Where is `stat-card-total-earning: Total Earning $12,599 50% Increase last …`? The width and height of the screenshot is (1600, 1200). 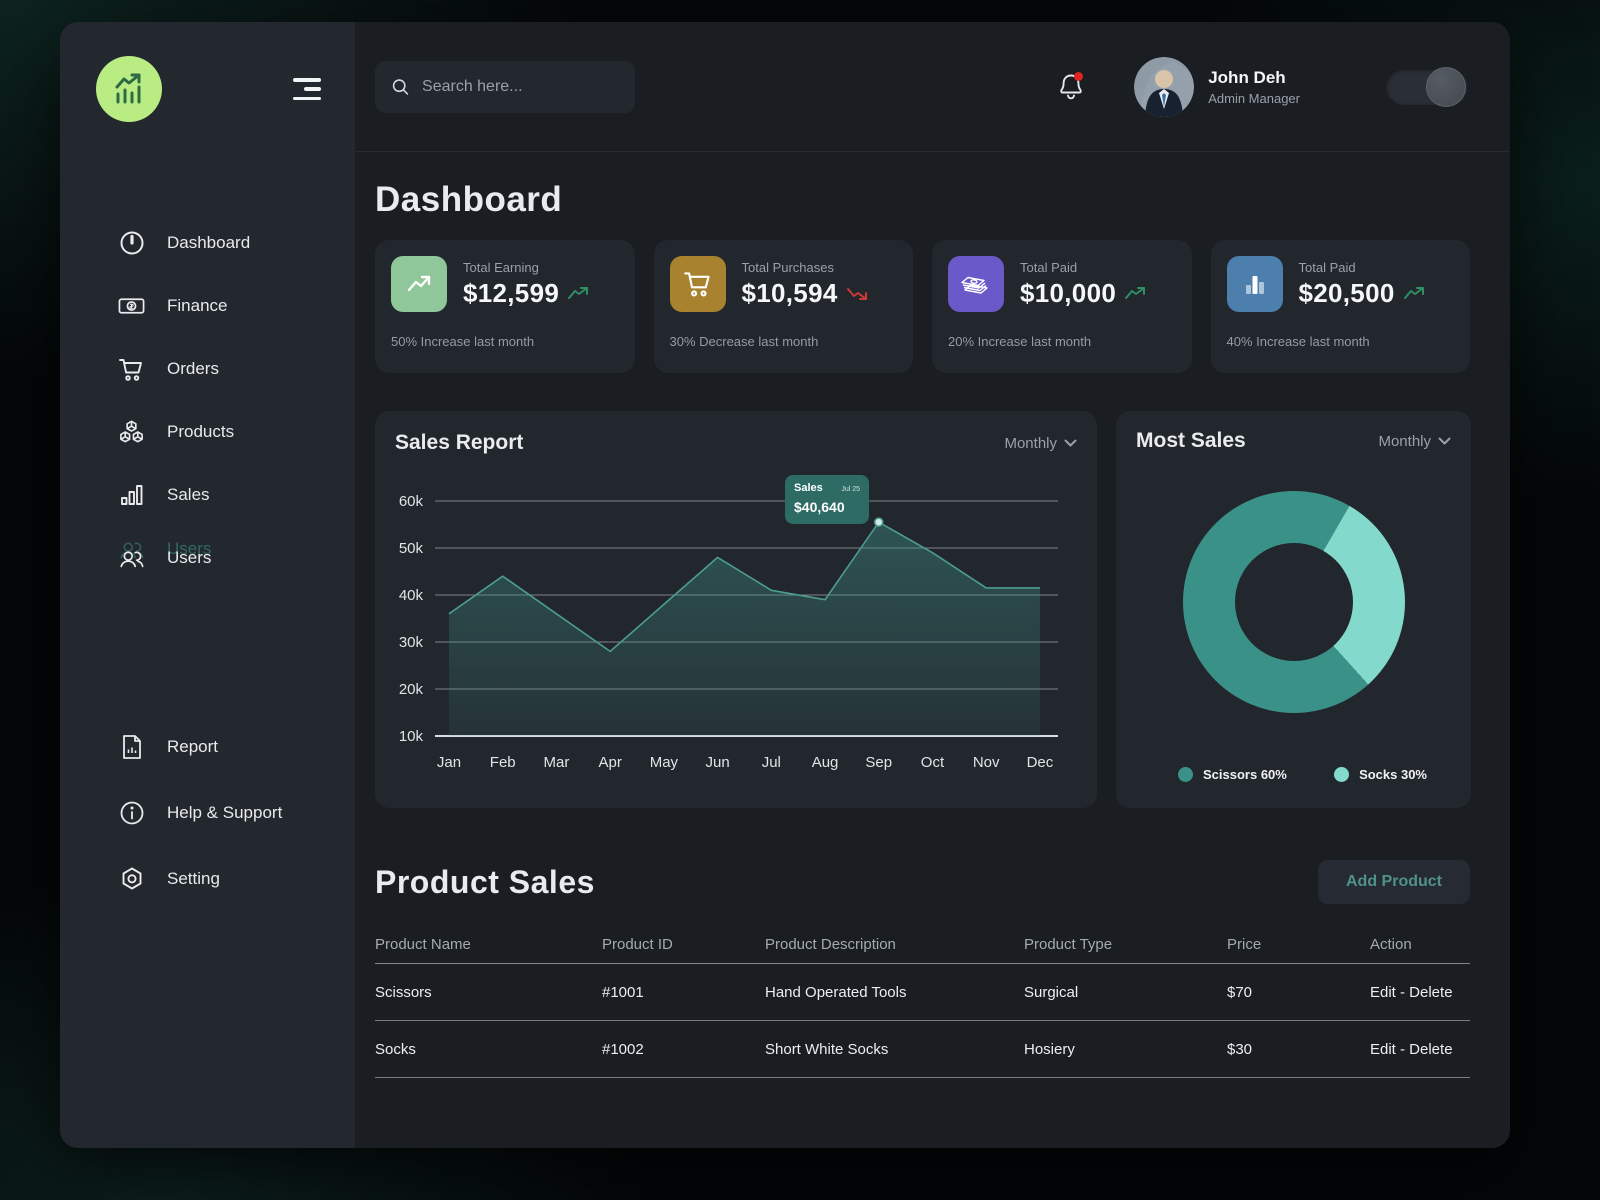
stat-card-total-earning: Total Earning $12,599 50% Increase last … is located at coordinates (505, 306).